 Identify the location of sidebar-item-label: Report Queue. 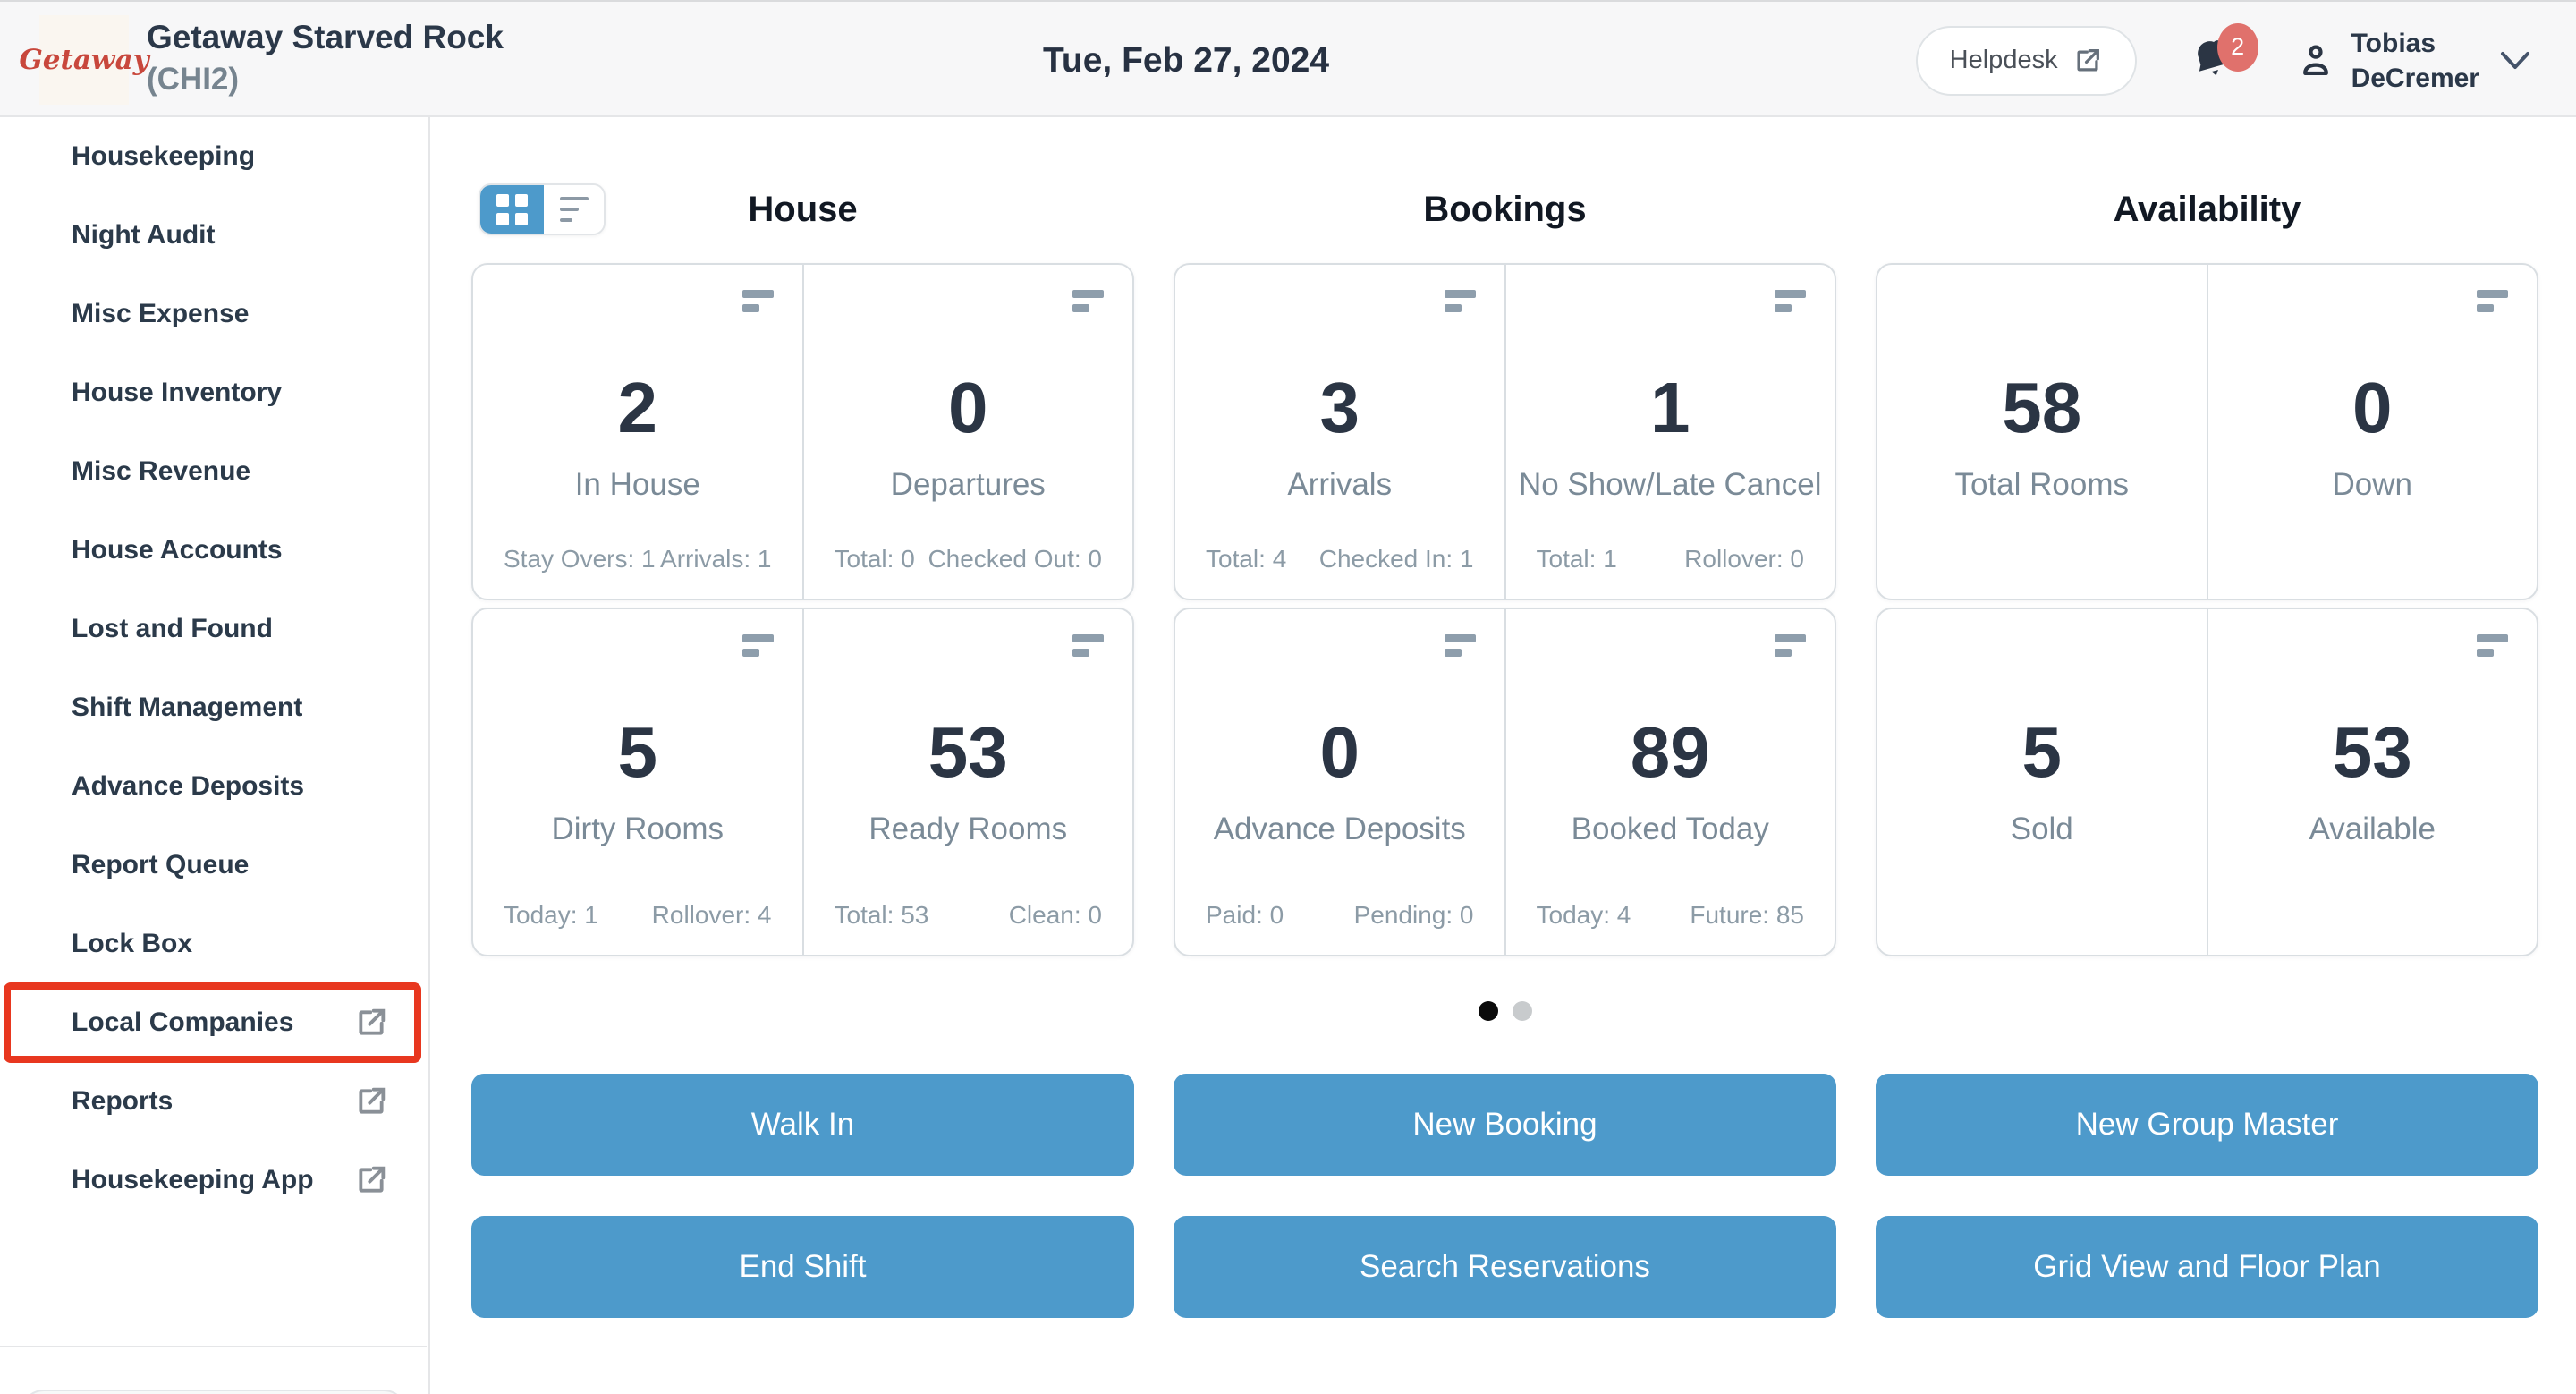
(161, 865).